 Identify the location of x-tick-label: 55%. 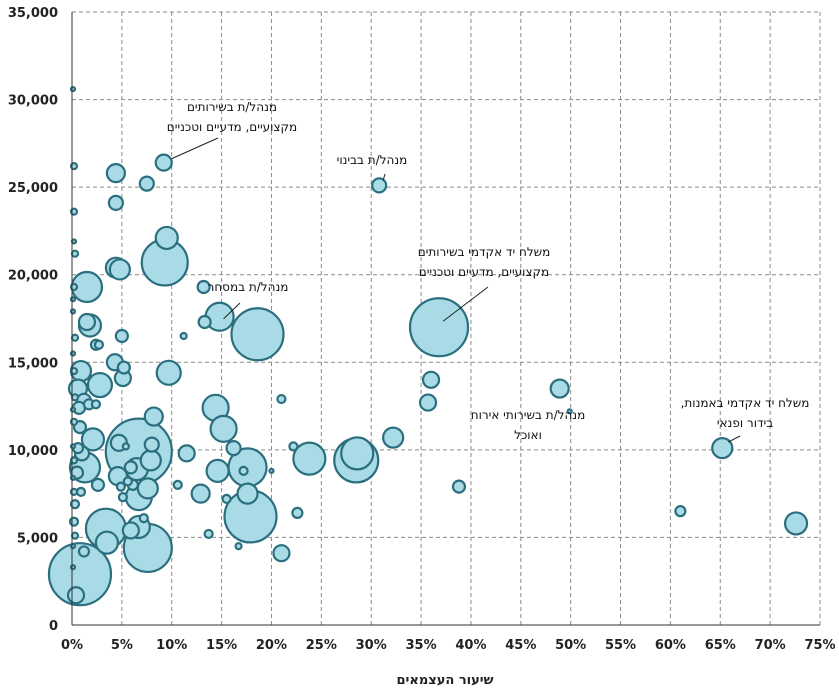
(620, 645).